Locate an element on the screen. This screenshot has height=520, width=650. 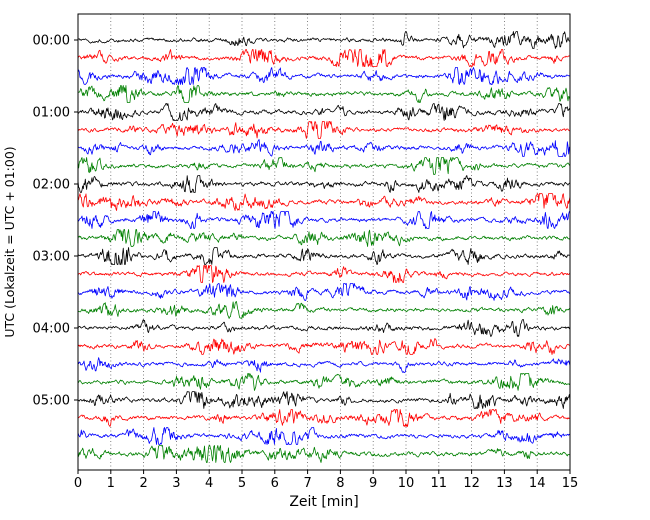
x-tick-label: 3 is located at coordinates (176, 483).